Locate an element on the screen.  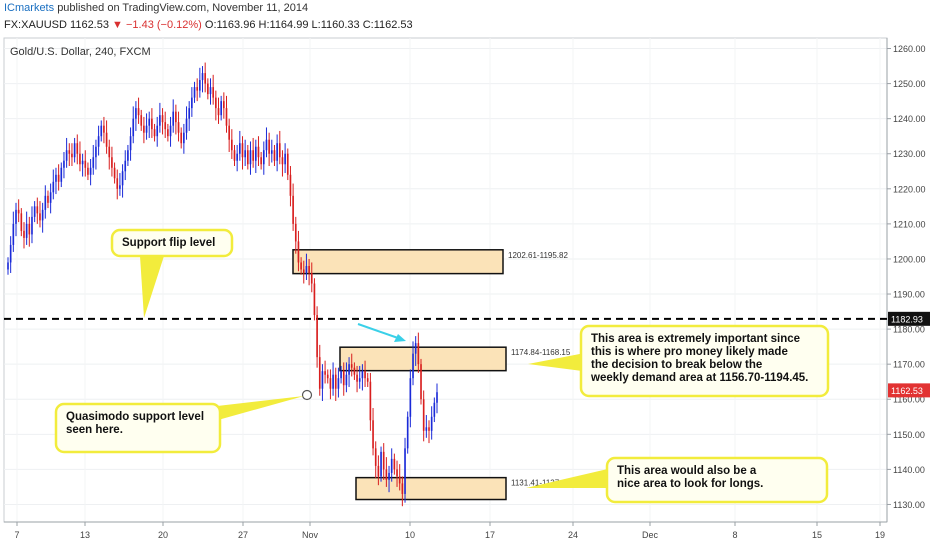
price-tag-text: 1162.53 is located at coordinates (907, 391).